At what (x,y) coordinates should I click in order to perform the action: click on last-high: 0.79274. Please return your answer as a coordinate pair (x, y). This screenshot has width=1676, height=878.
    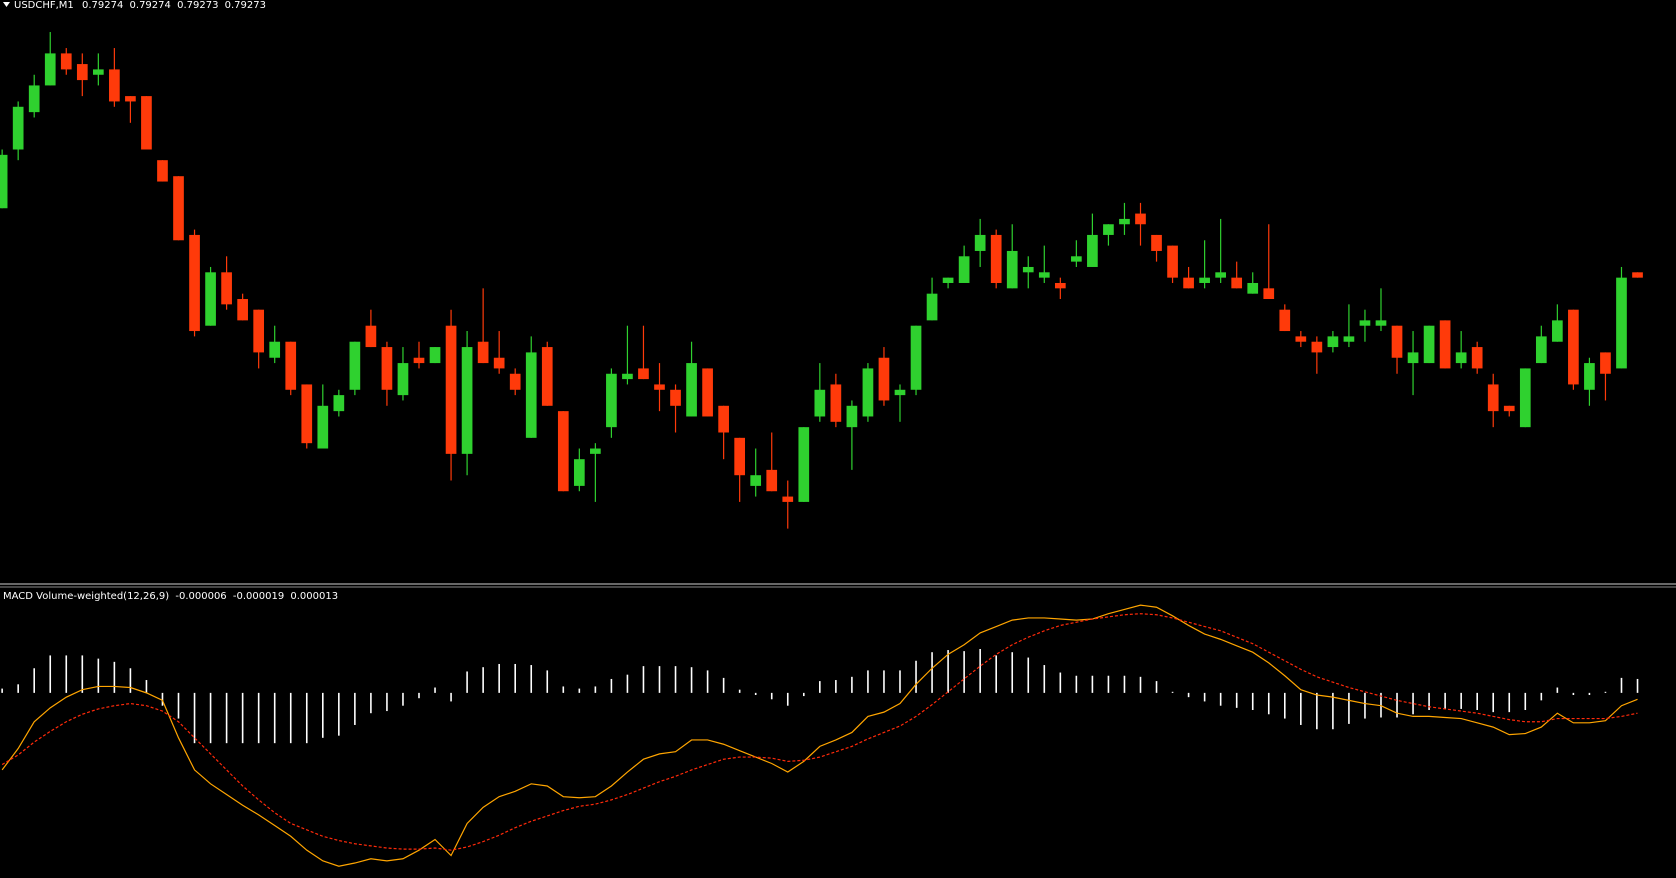
    Looking at the image, I should click on (150, 5).